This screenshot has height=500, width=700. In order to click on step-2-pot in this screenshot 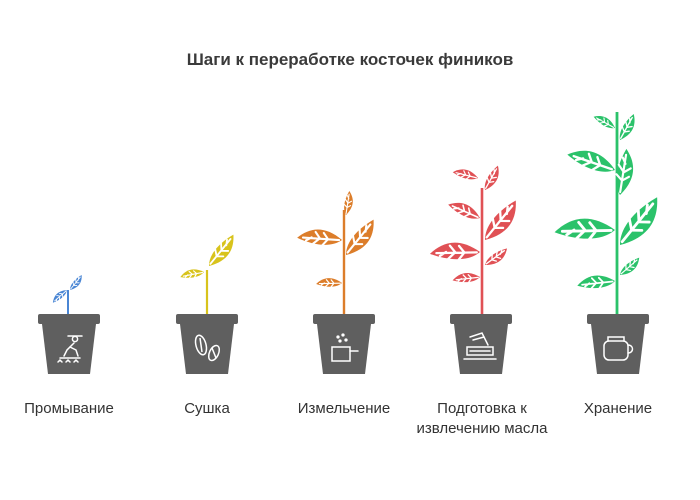, I will do `click(207, 344)`.